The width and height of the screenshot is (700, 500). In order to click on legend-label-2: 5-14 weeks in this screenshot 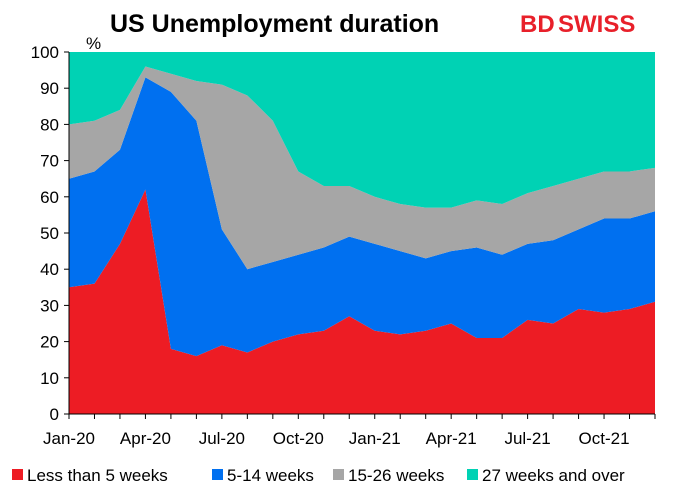, I will do `click(270, 475)`.